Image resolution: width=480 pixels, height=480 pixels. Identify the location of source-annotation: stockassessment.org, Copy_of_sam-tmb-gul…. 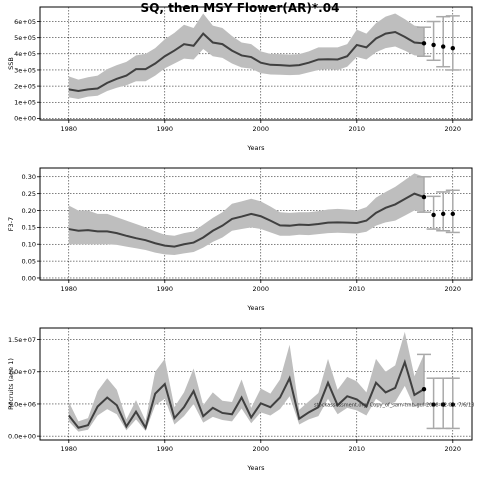
(394, 406).